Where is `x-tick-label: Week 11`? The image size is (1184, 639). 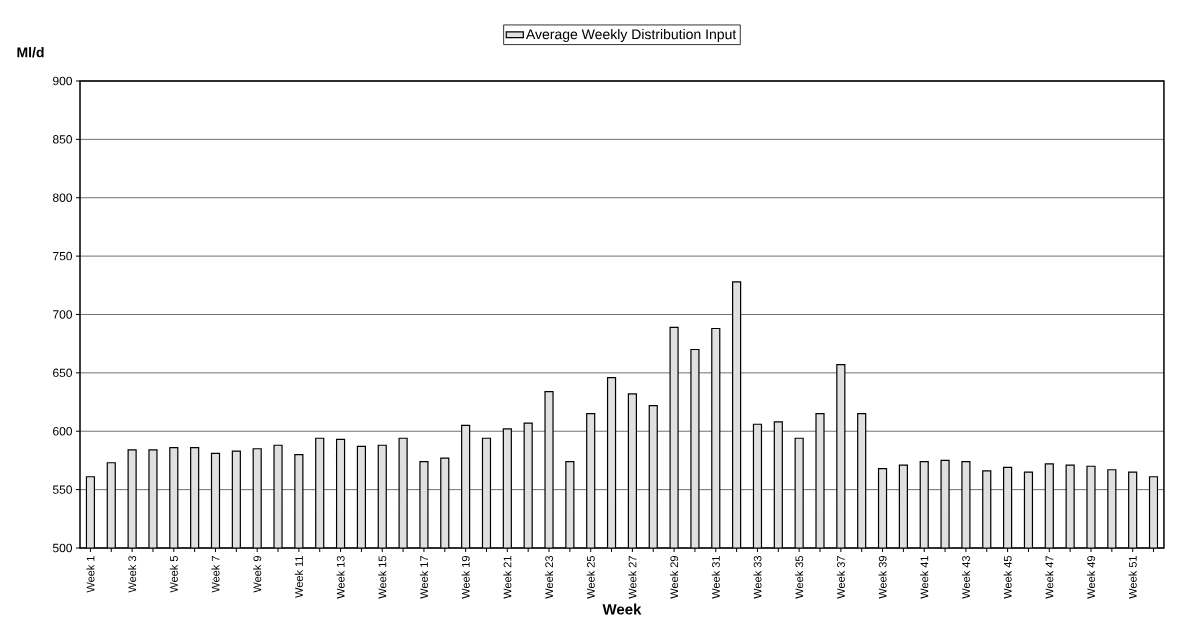
x-tick-label: Week 11 is located at coordinates (298, 577).